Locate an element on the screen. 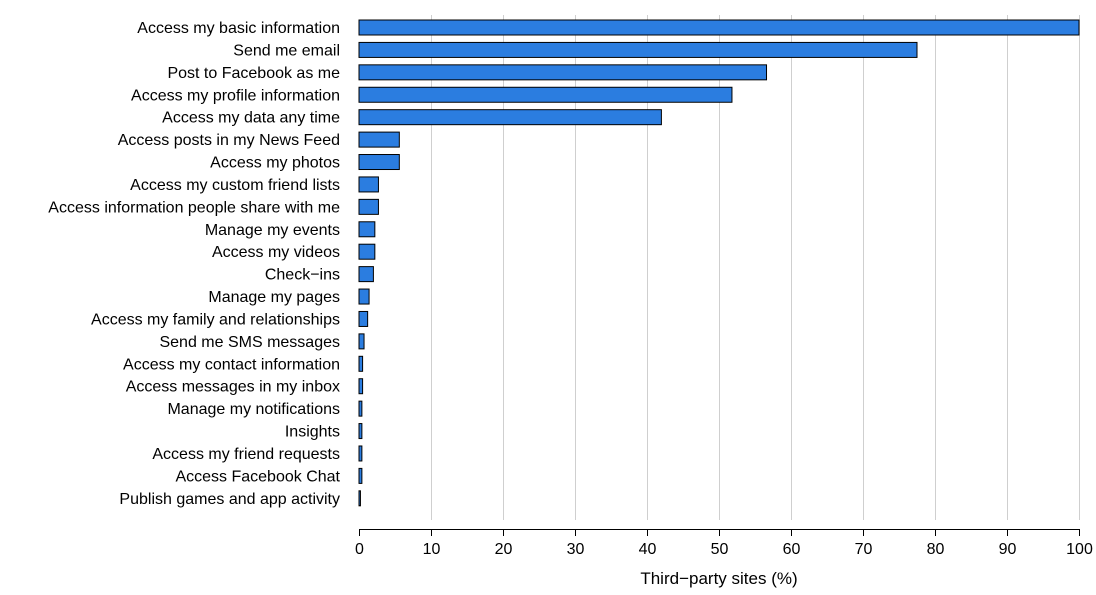  x-tick-label: 60 is located at coordinates (792, 549).